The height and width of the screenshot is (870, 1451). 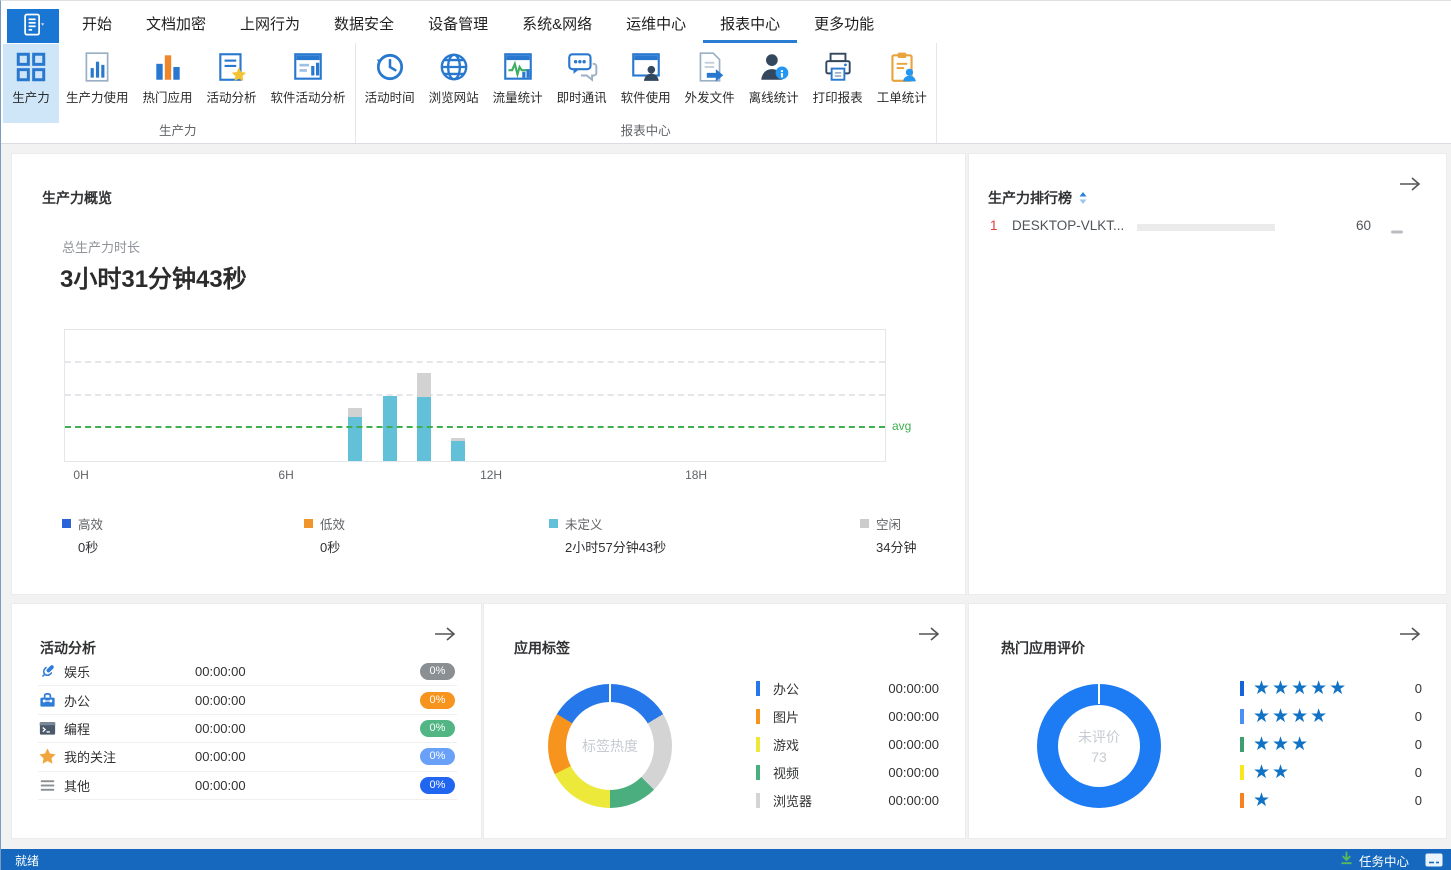 What do you see at coordinates (847, 744) in the screenshot?
I see `tag-legend-row: 游戏 00:00:00` at bounding box center [847, 744].